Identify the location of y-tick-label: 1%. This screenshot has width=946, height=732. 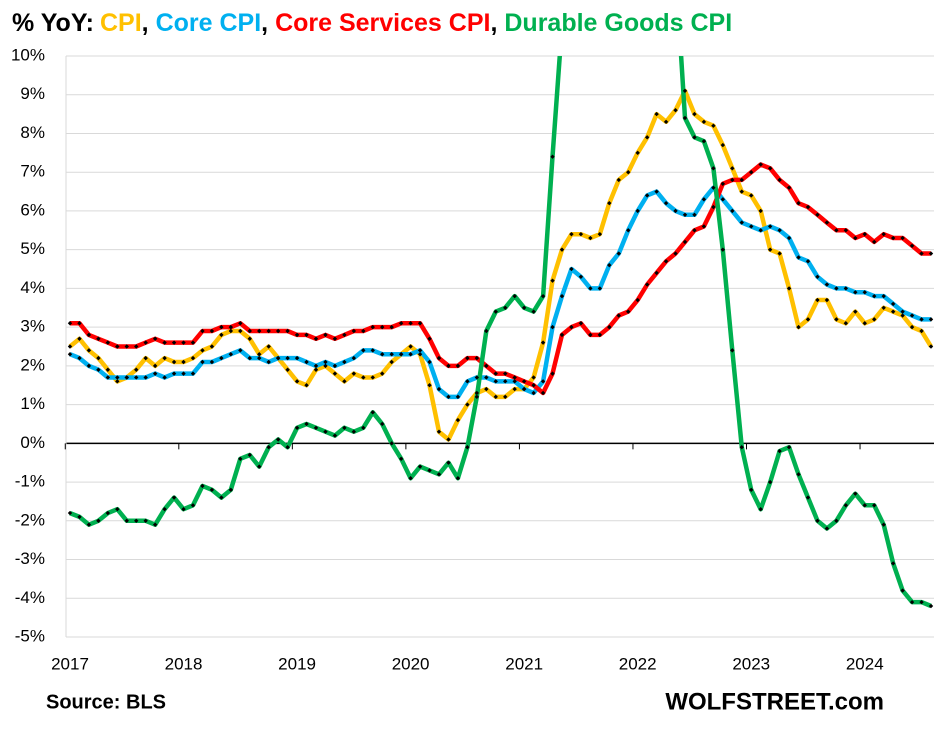
(32, 403).